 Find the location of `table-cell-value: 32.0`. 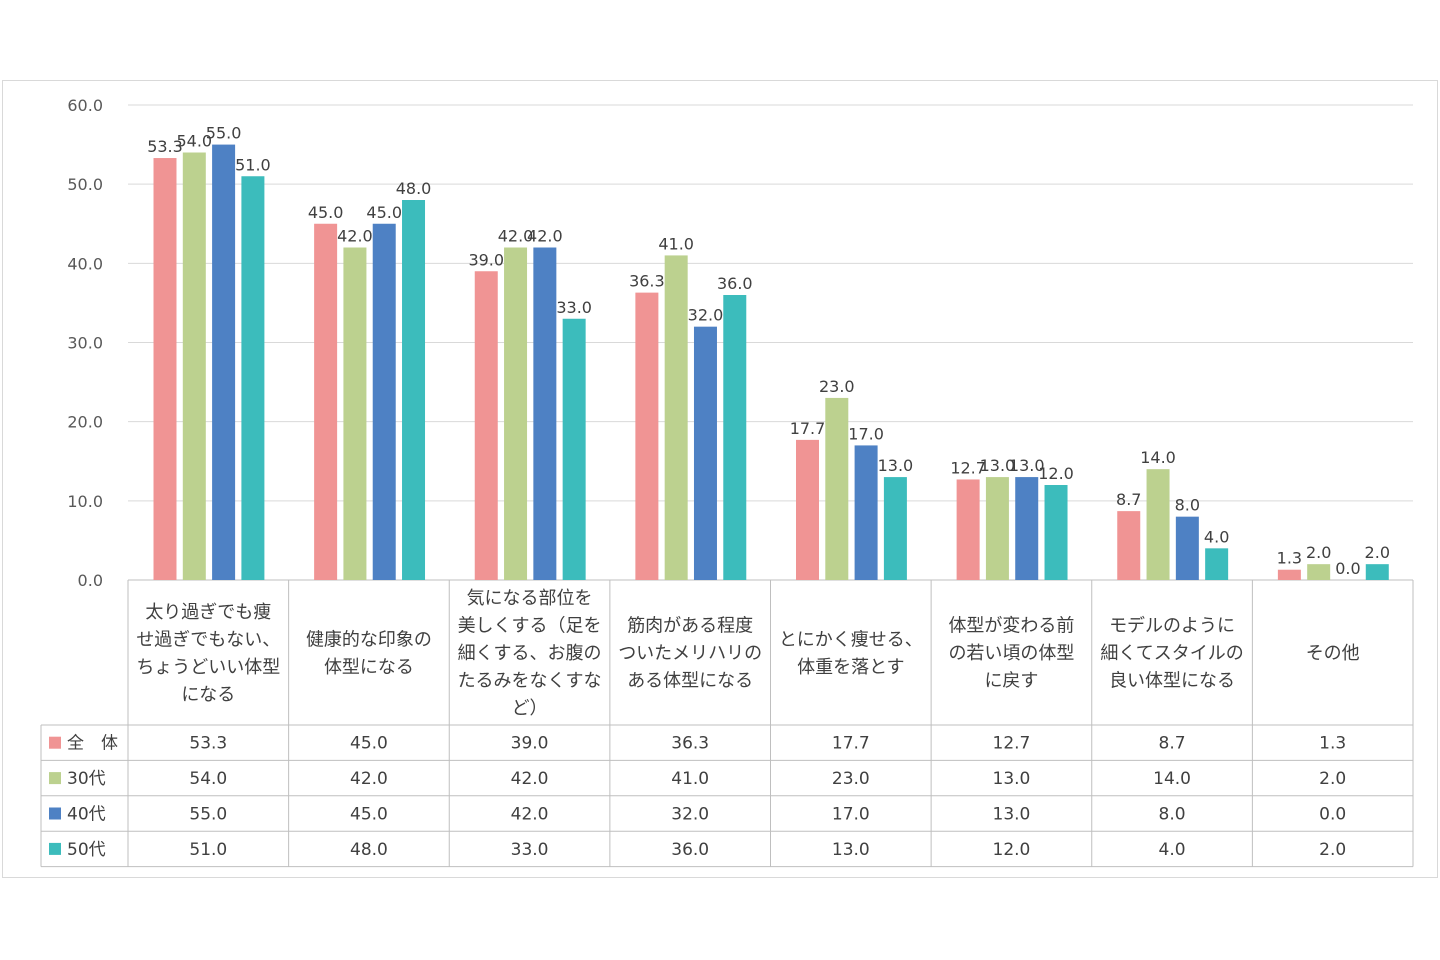

table-cell-value: 32.0 is located at coordinates (690, 815).